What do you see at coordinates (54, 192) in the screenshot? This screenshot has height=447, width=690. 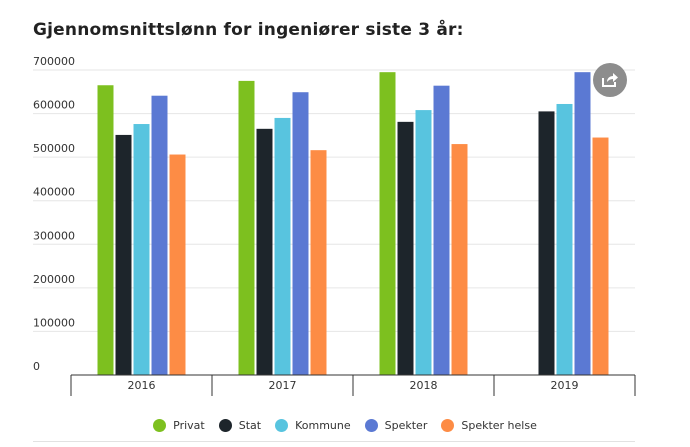 I see `y-tick-label: 400000` at bounding box center [54, 192].